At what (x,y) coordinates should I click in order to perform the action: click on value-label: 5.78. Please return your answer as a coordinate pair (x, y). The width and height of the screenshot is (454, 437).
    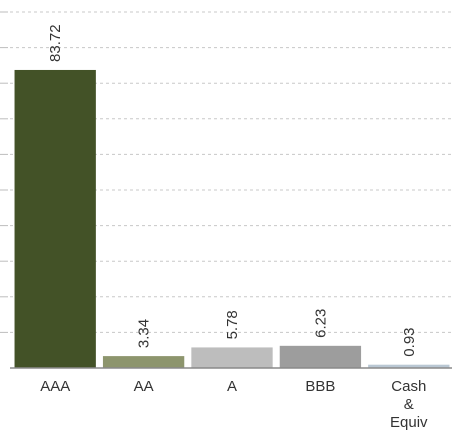
    Looking at the image, I should click on (232, 324).